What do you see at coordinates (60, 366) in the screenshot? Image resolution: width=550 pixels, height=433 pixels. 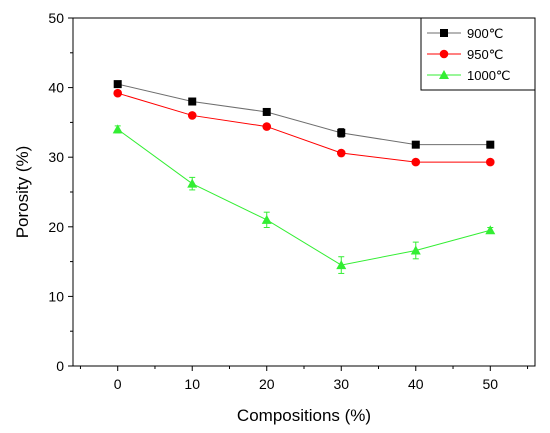 I see `y-tick-label: 0` at bounding box center [60, 366].